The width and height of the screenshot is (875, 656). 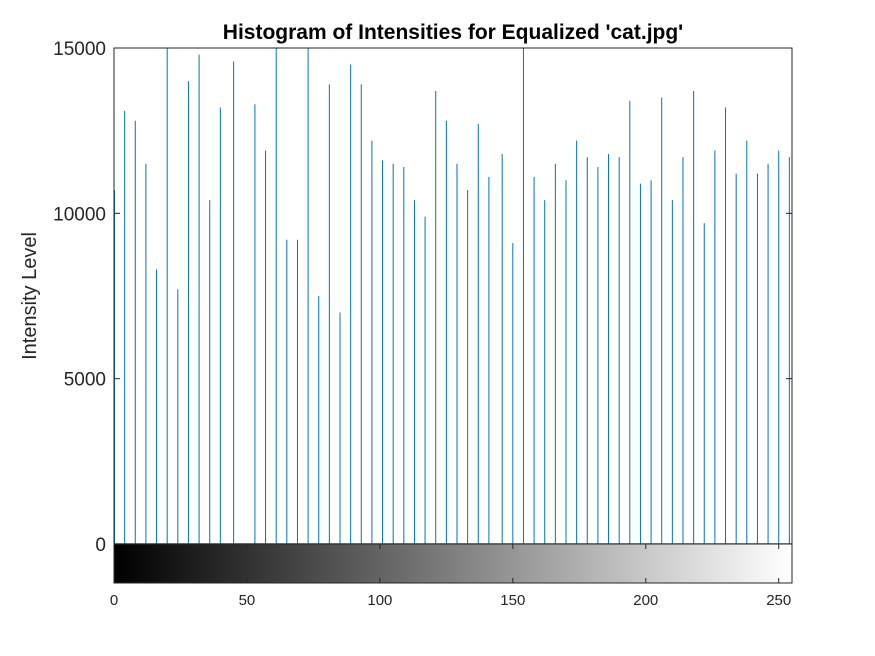 I want to click on y-tick-label: 0, so click(x=100, y=545).